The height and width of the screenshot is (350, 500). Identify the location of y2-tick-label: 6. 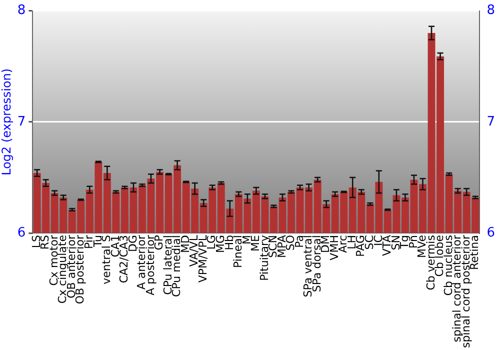
(491, 232).